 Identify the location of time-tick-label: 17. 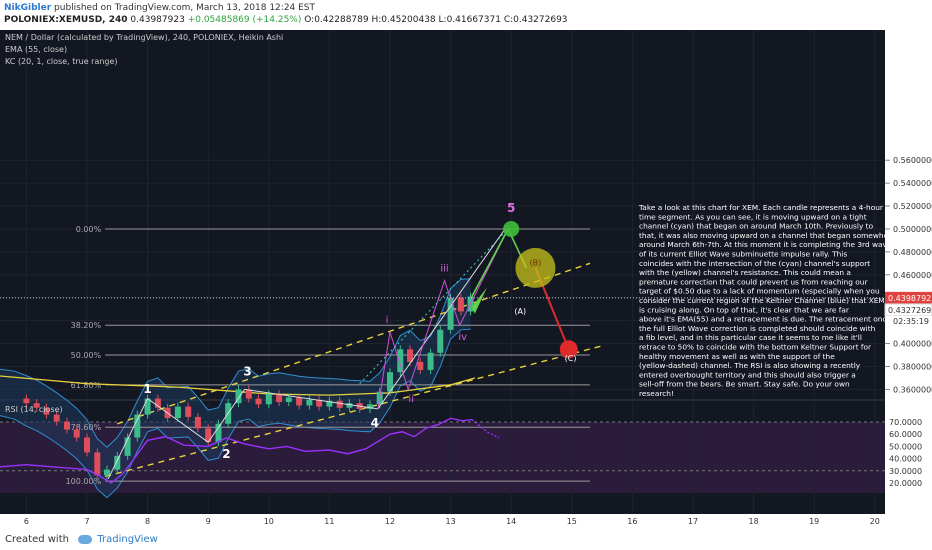
(693, 521).